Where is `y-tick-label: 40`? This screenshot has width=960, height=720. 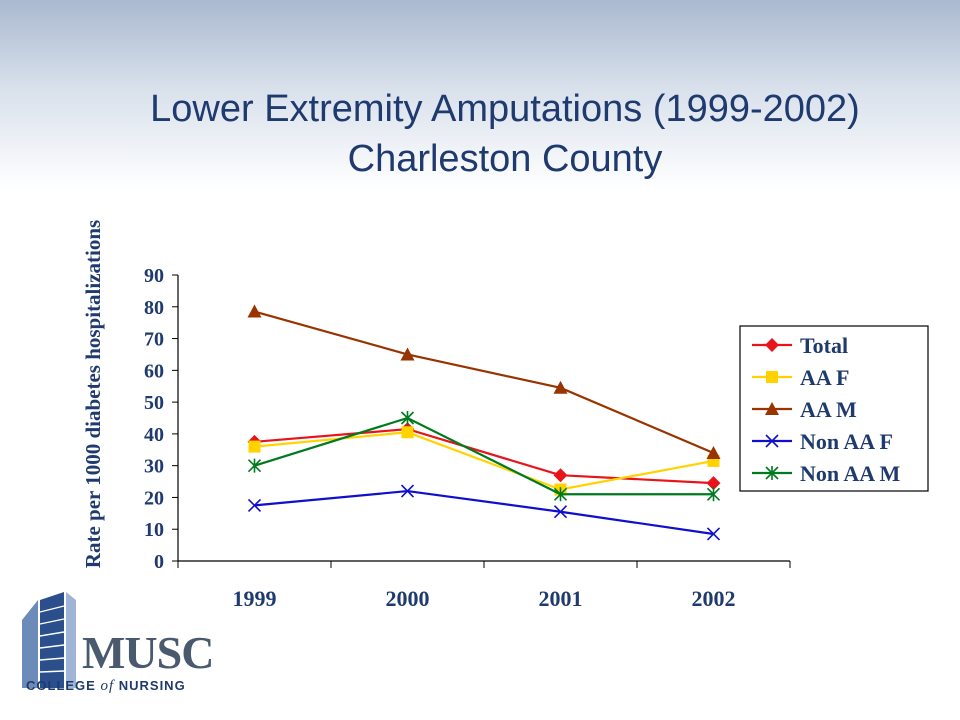 y-tick-label: 40 is located at coordinates (154, 435).